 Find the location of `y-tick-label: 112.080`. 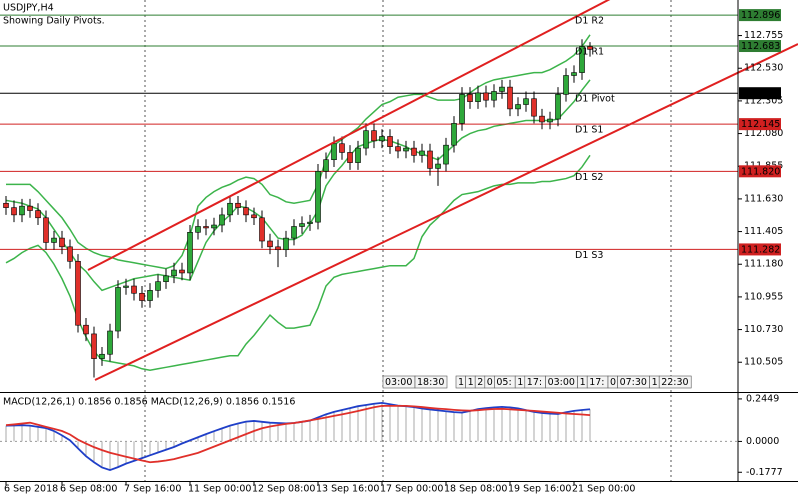

y-tick-label: 112.080 is located at coordinates (763, 133).